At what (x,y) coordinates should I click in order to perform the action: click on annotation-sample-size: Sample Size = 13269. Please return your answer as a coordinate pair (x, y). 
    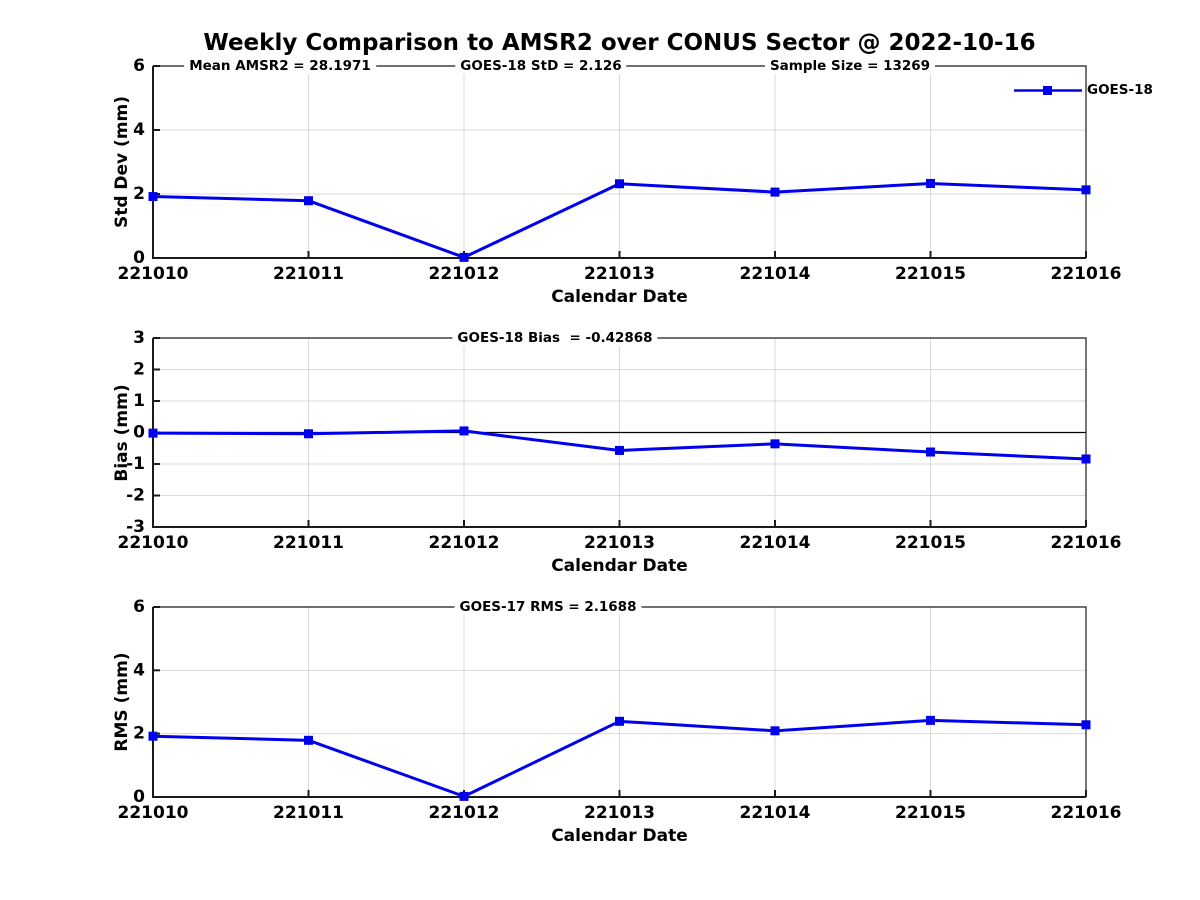
    Looking at the image, I should click on (850, 66).